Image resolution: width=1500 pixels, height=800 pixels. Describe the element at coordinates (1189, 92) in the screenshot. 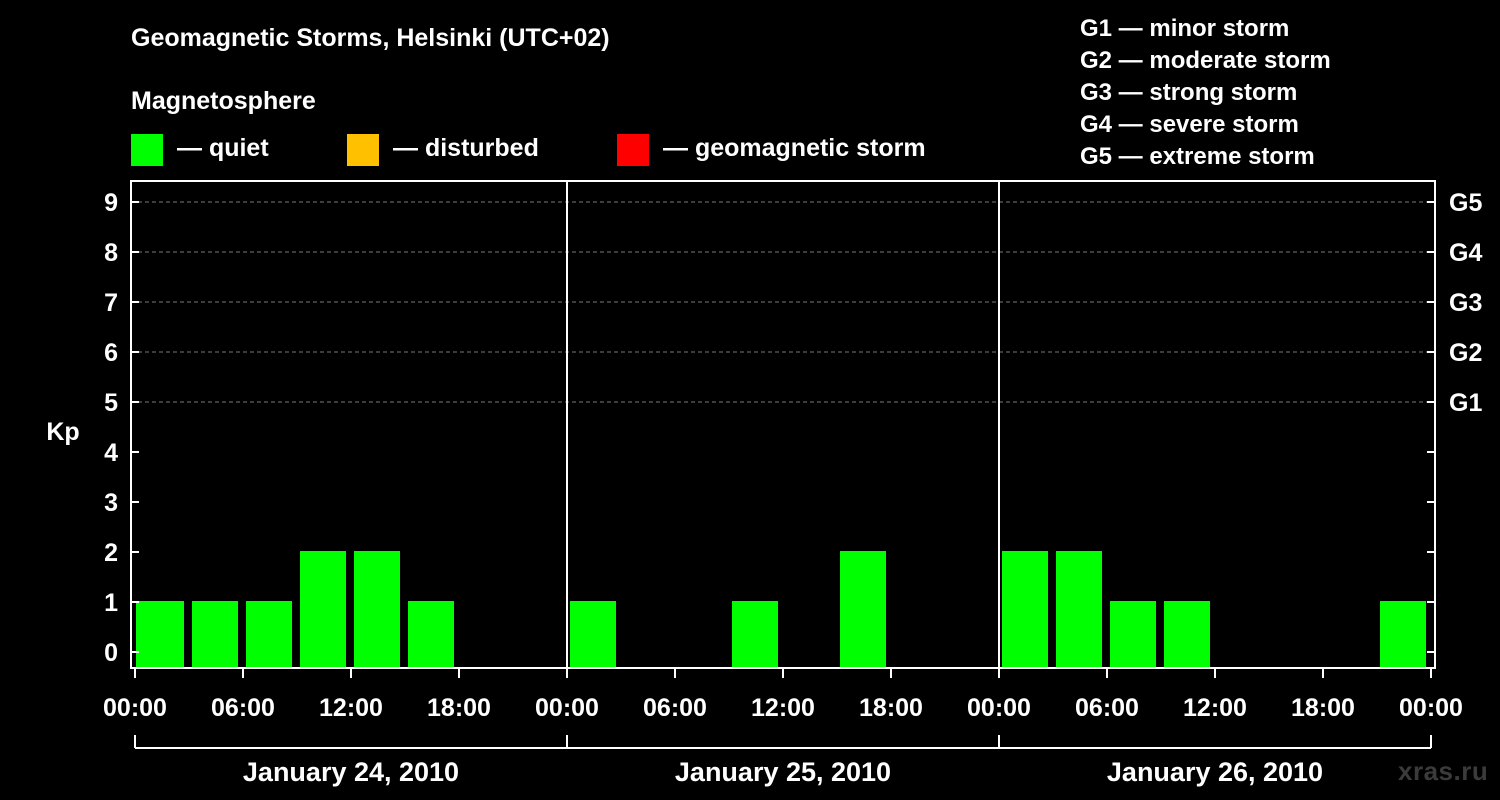

I see `storm-scale-g3: G3 — strong storm` at that location.